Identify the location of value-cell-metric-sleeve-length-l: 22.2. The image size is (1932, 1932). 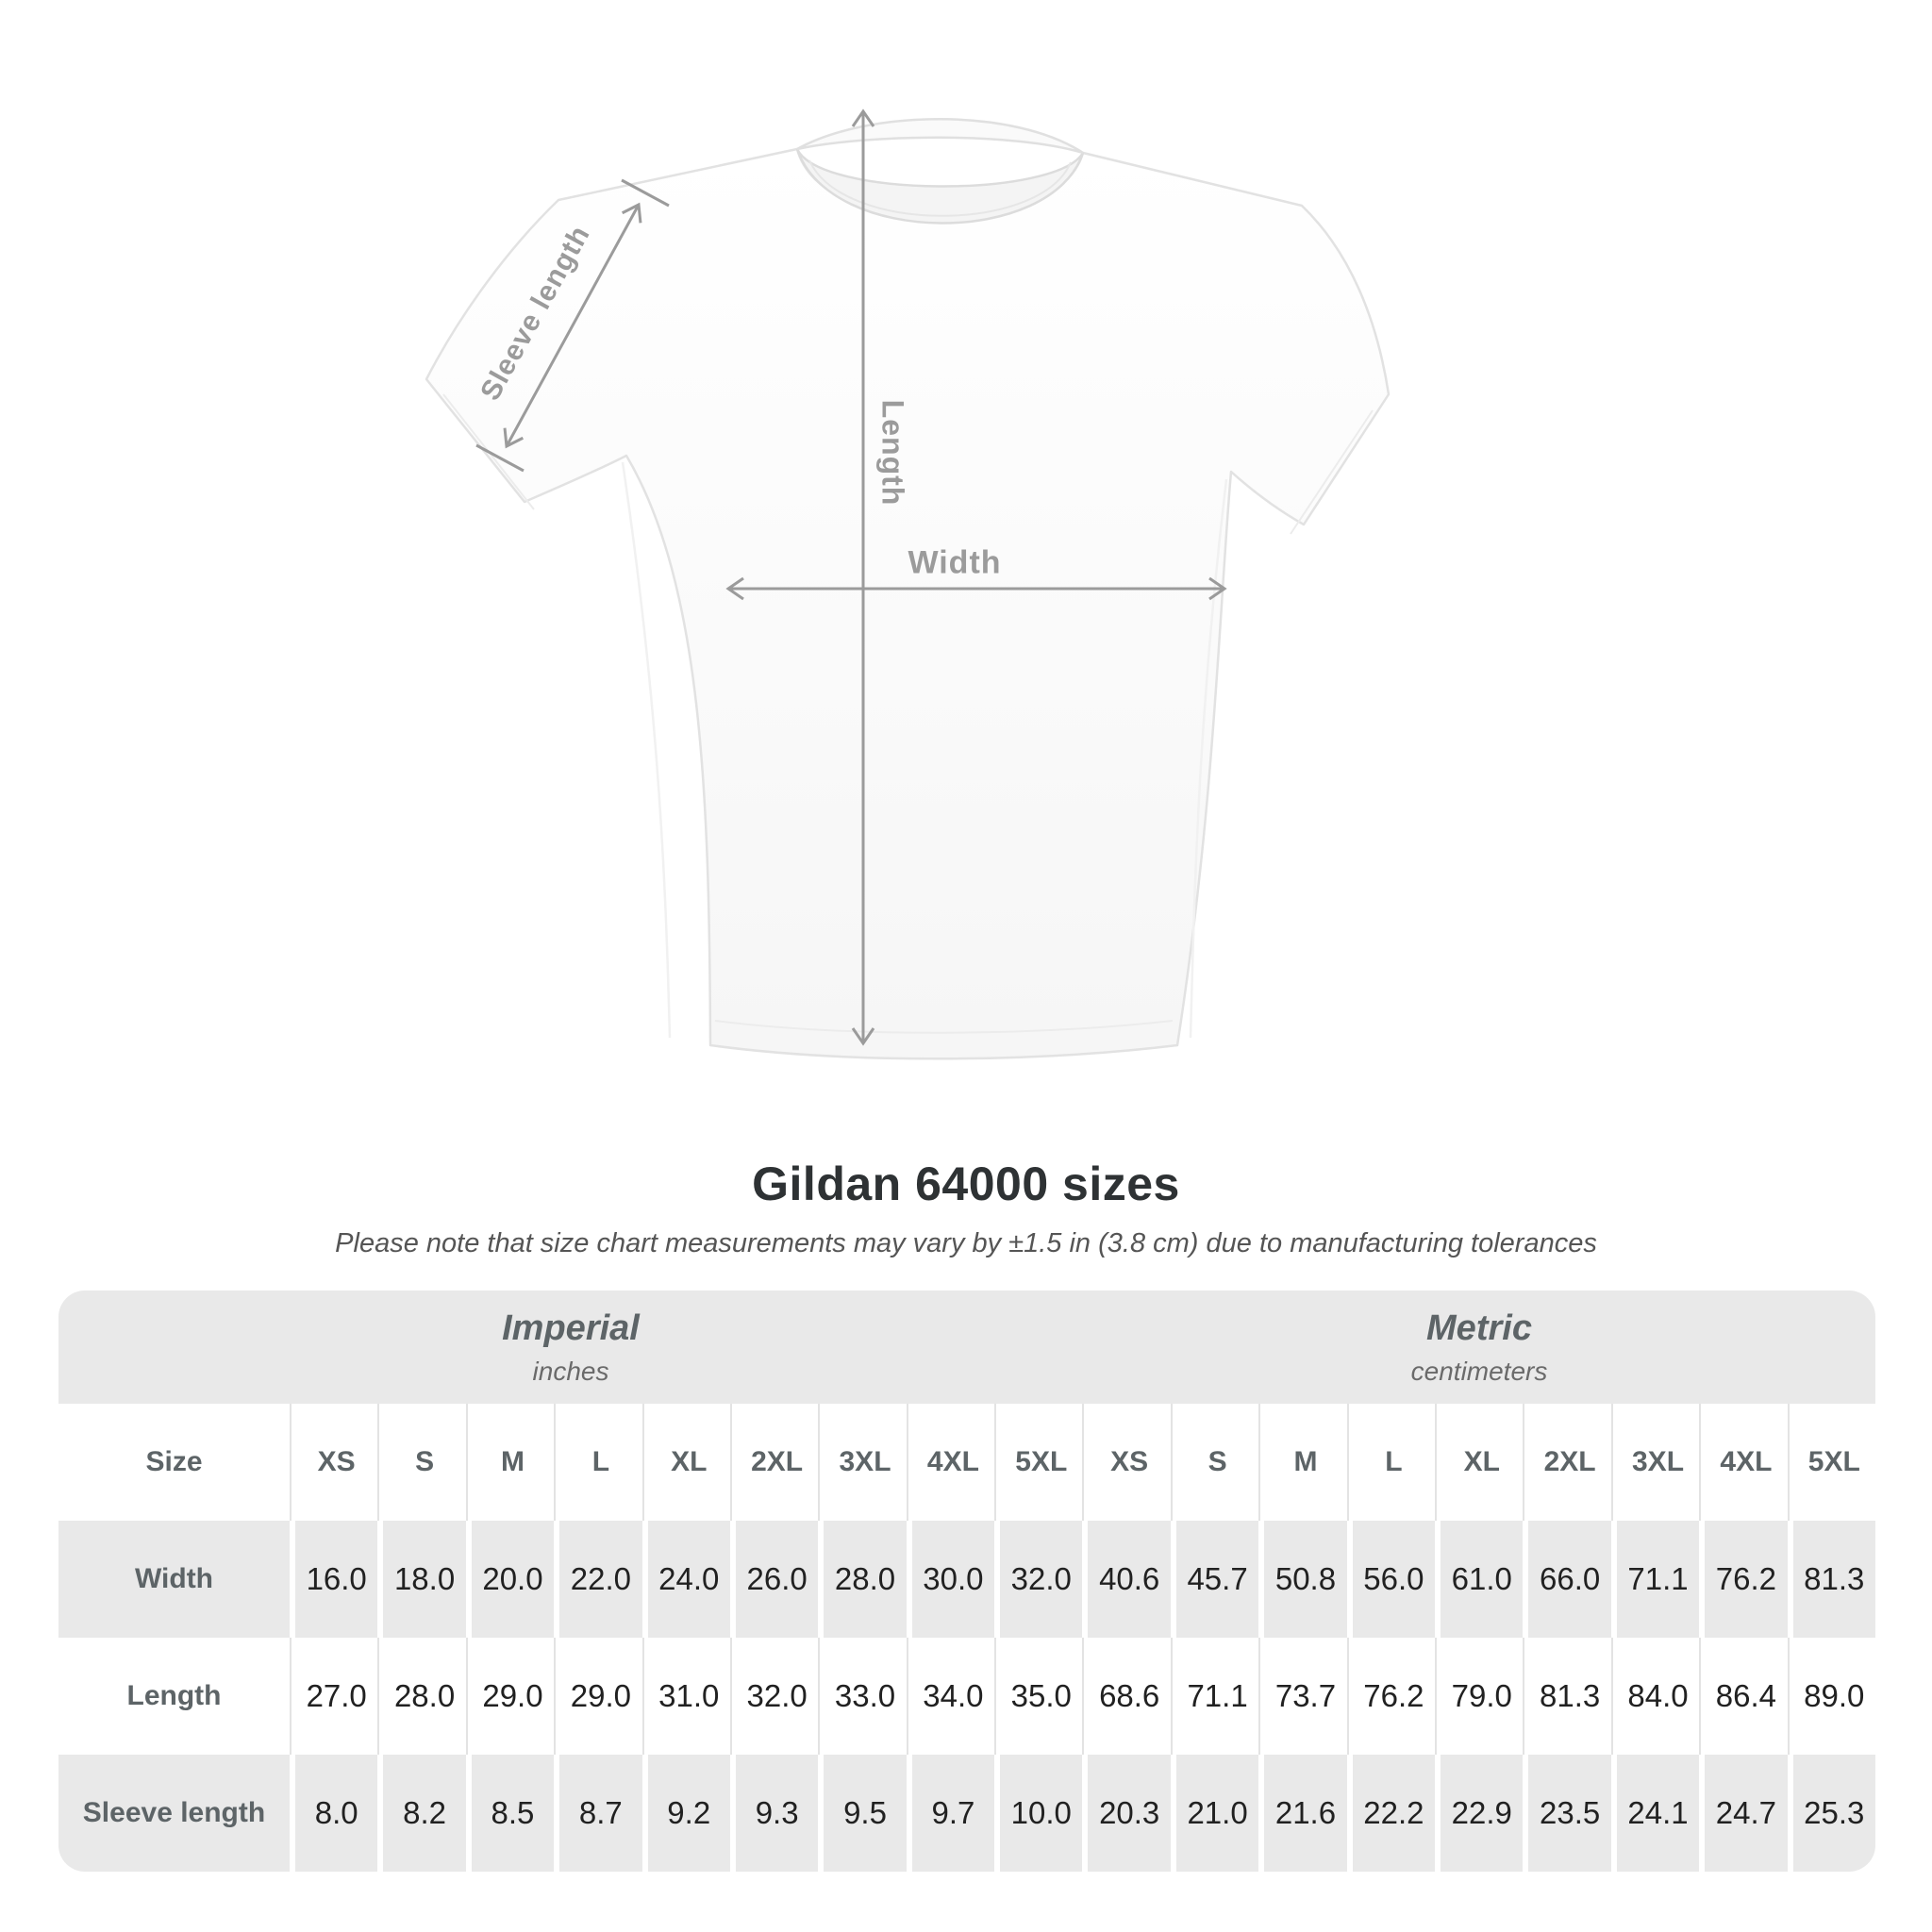
(1391, 1814).